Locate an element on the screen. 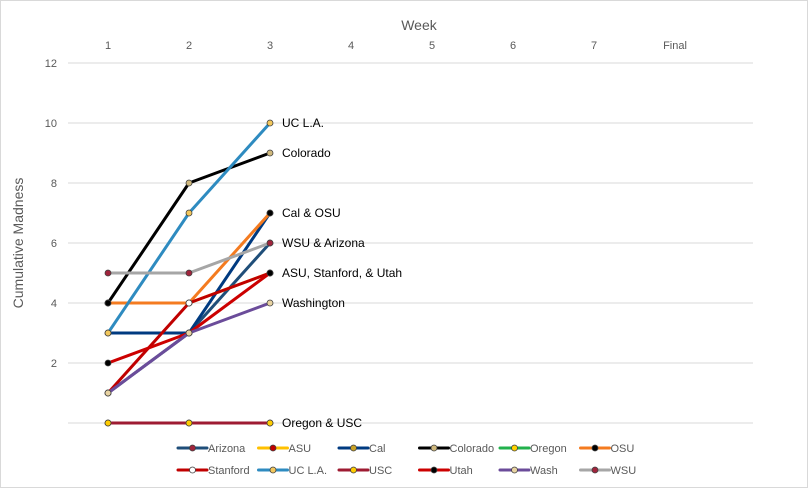 This screenshot has width=808, height=488. series-wash is located at coordinates (189, 348).